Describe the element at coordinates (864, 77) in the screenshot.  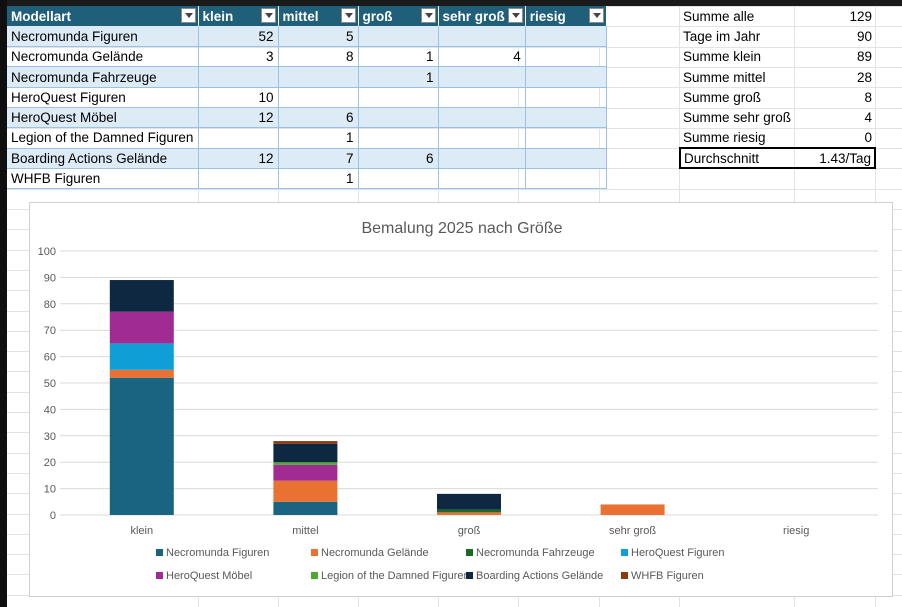
I see `summary-value: 28` at that location.